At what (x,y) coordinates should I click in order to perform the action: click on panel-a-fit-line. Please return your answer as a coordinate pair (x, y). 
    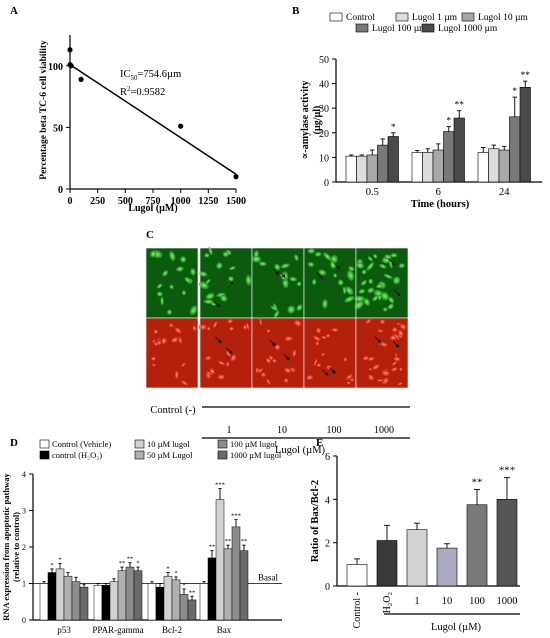
    Looking at the image, I should click on (153, 119).